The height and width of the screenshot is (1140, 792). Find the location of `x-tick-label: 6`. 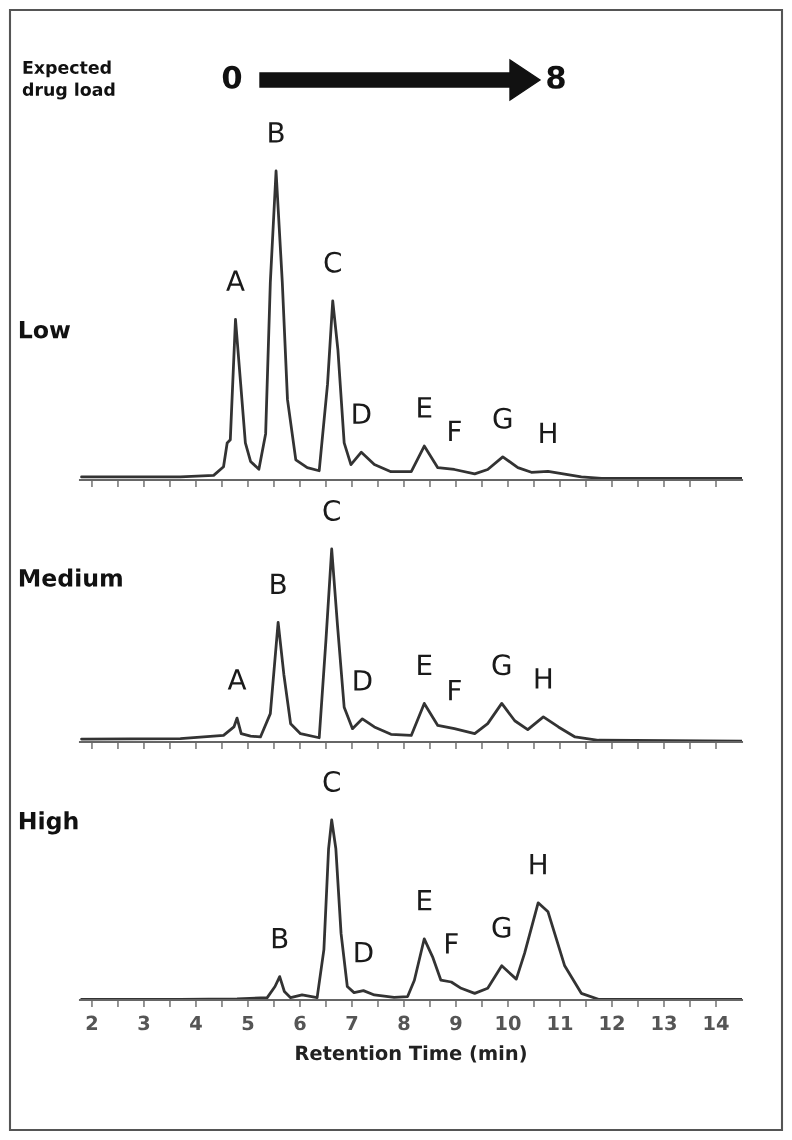

x-tick-label: 6 is located at coordinates (300, 1023).